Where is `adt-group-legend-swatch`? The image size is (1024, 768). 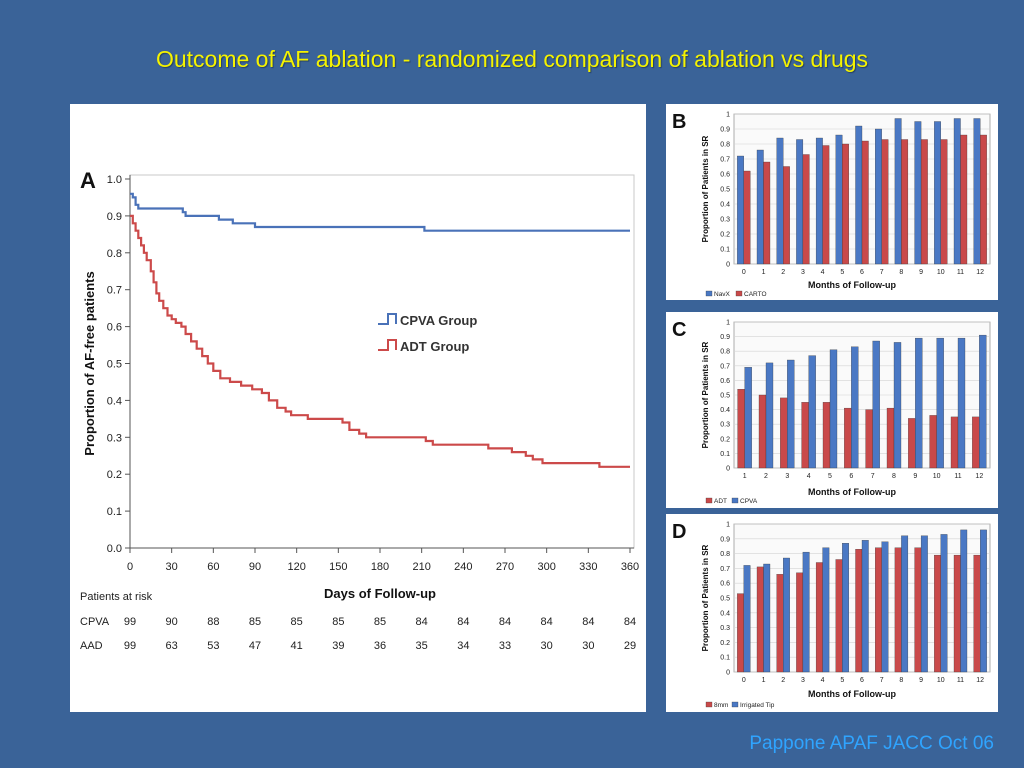
adt-group-legend-swatch is located at coordinates (387, 345).